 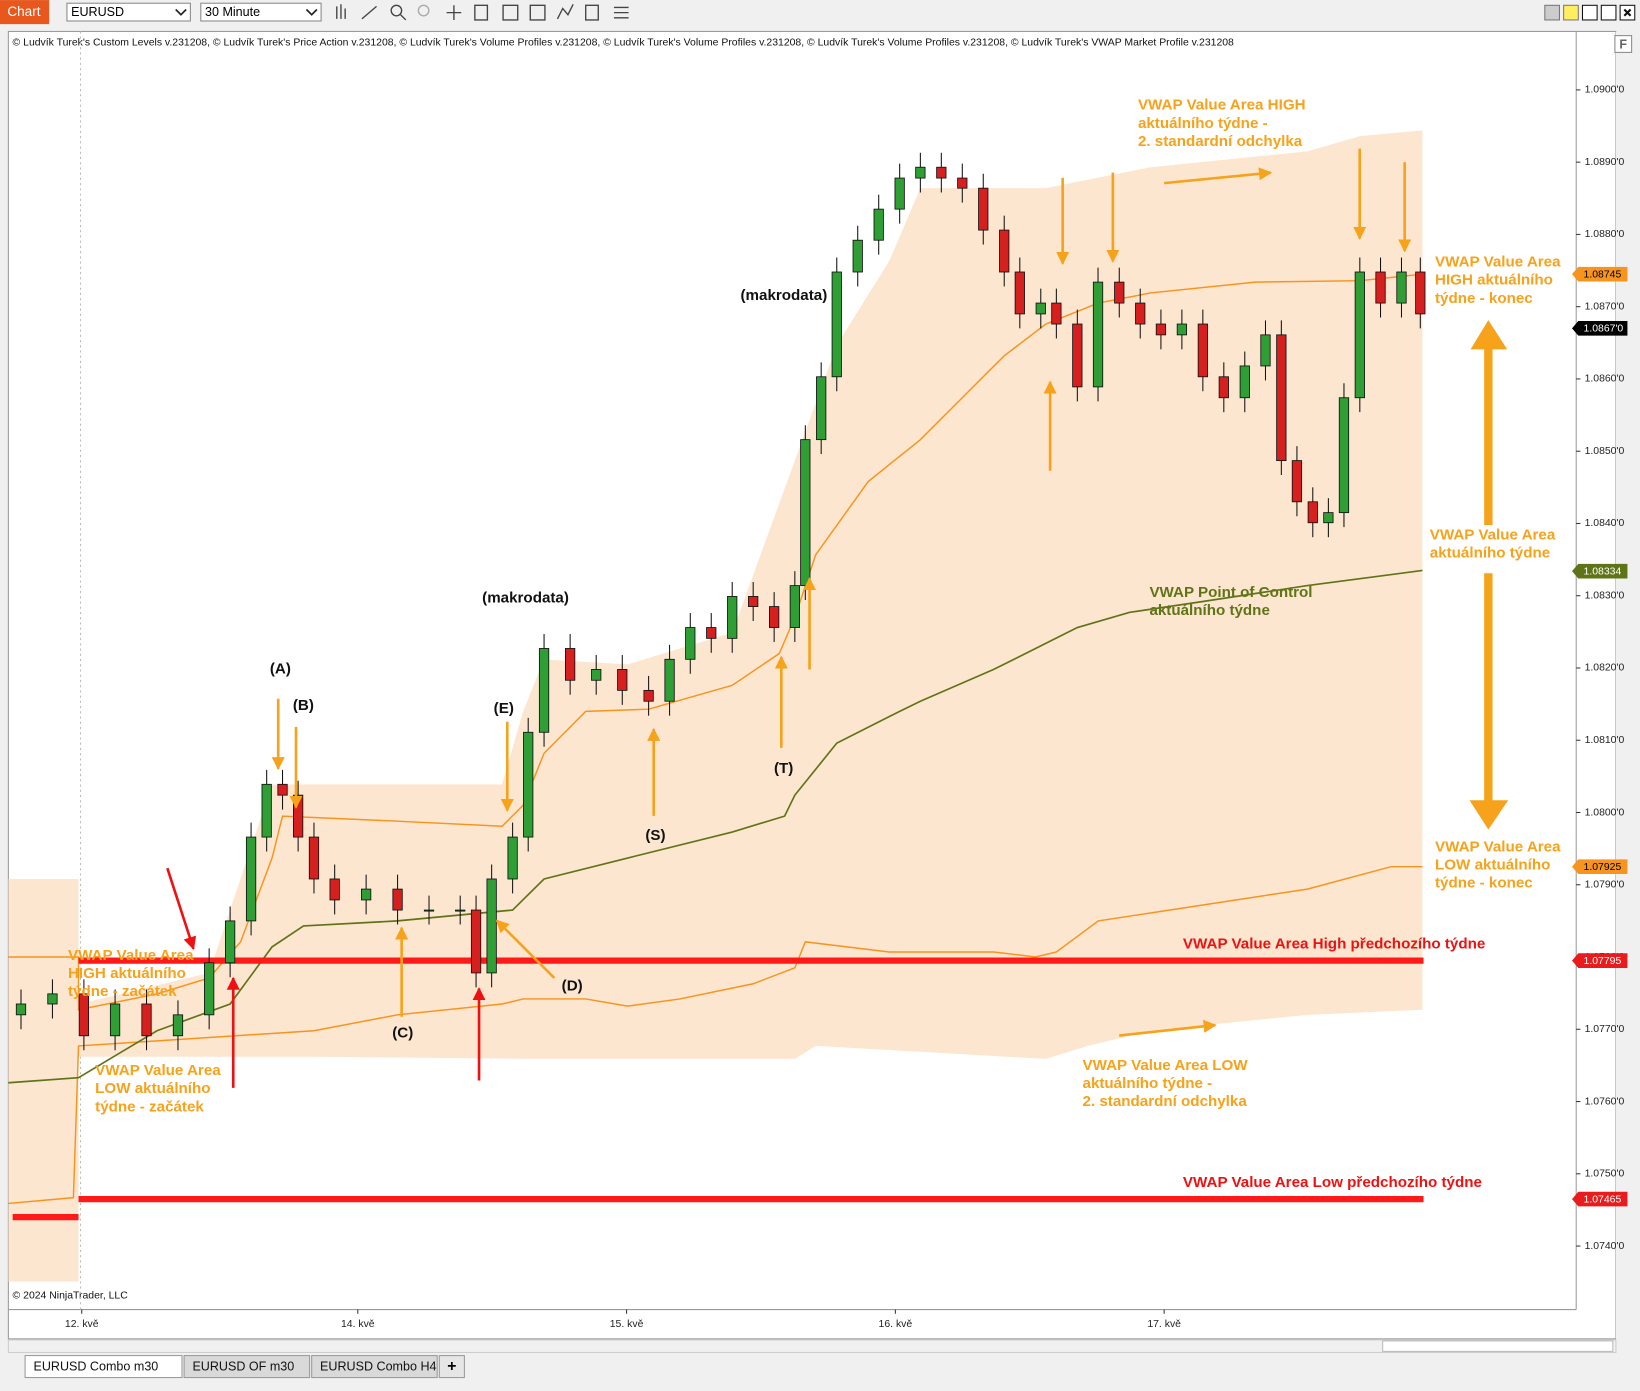 What do you see at coordinates (1605, 1174) in the screenshot?
I see `y-tick-label: 1.0750'0` at bounding box center [1605, 1174].